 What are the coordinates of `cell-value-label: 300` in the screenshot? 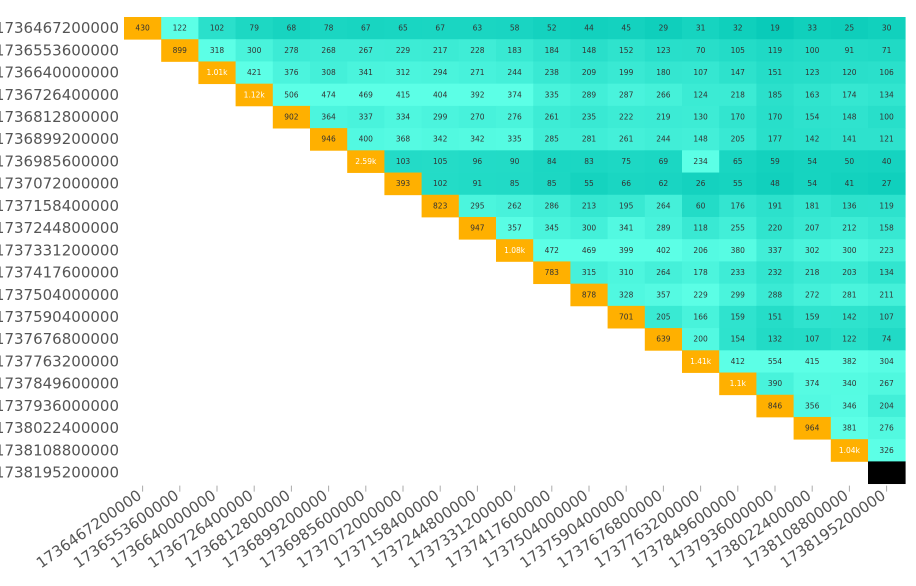 It's located at (254, 50).